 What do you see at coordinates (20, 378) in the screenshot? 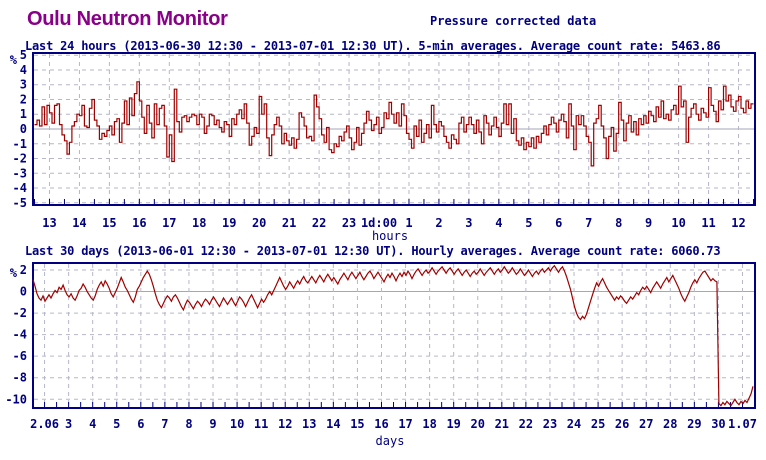
I see `y-tick-label: -8` at bounding box center [20, 378].